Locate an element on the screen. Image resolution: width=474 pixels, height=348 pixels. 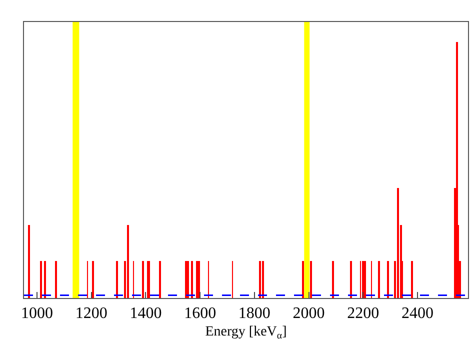
x-tick-label: 2400 is located at coordinates (417, 313).